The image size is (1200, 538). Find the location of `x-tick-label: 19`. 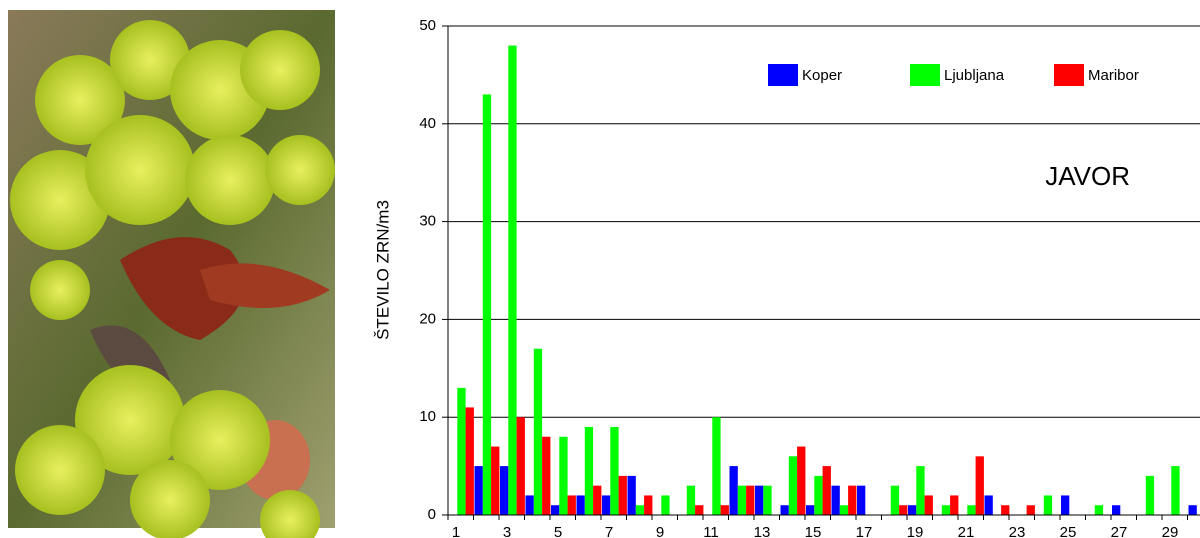

x-tick-label: 19 is located at coordinates (915, 531).